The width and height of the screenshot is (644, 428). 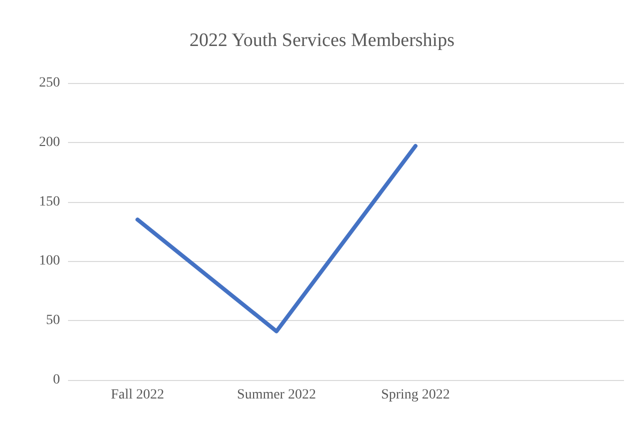 I want to click on x-tick-label: Spring 2022, so click(x=415, y=395).